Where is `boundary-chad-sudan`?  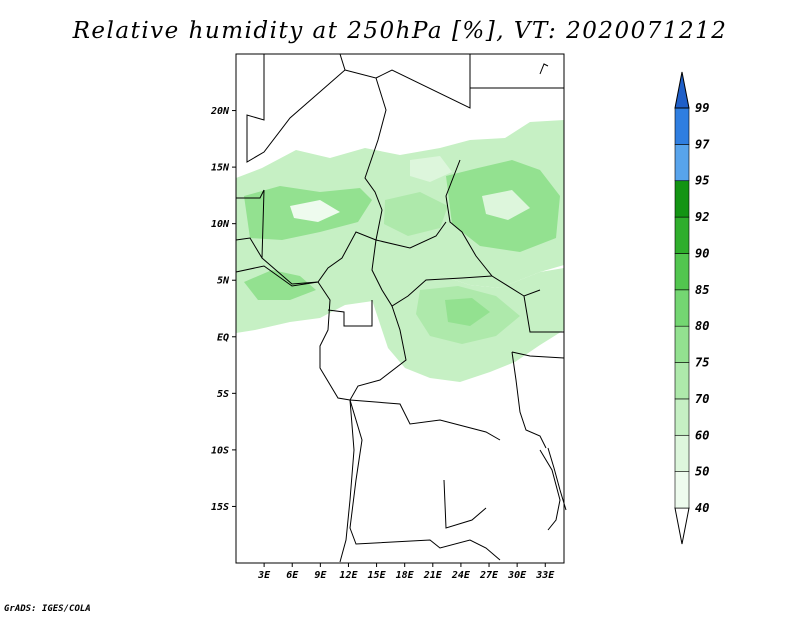 boundary-chad-sudan is located at coordinates (493, 228).